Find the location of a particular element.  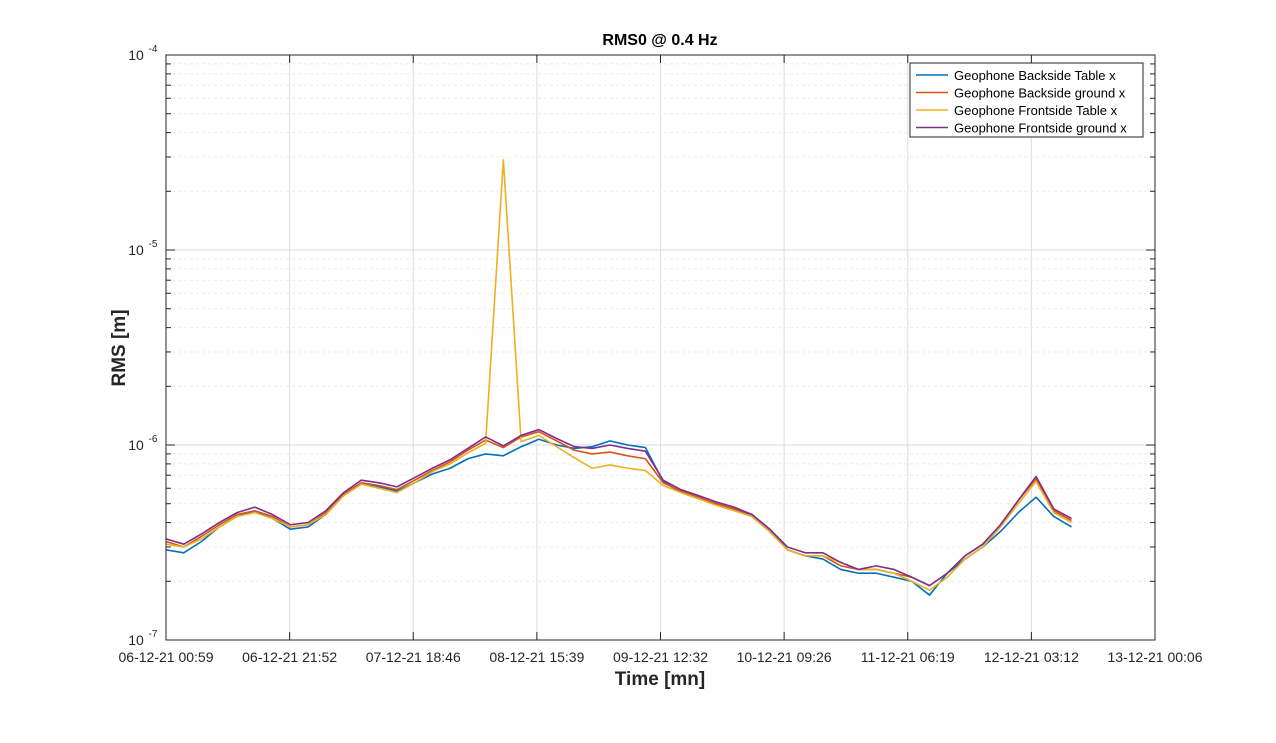

legend-label: Geophone Backside Table x is located at coordinates (1035, 75).